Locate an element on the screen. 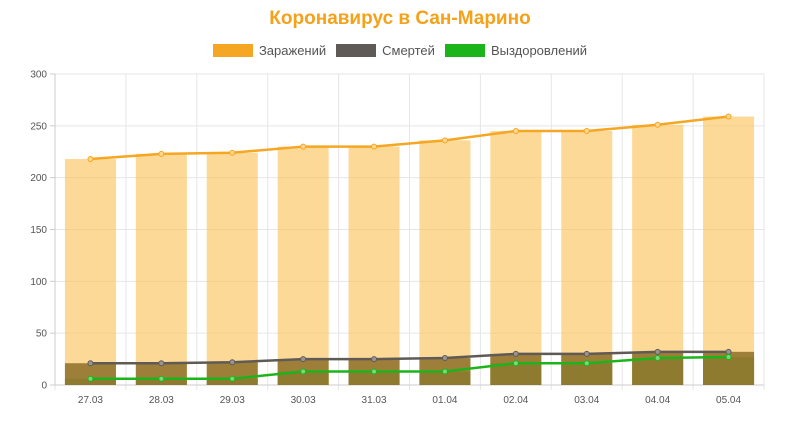 This screenshot has height=422, width=800. x-tick-label: 01.04 is located at coordinates (444, 400).